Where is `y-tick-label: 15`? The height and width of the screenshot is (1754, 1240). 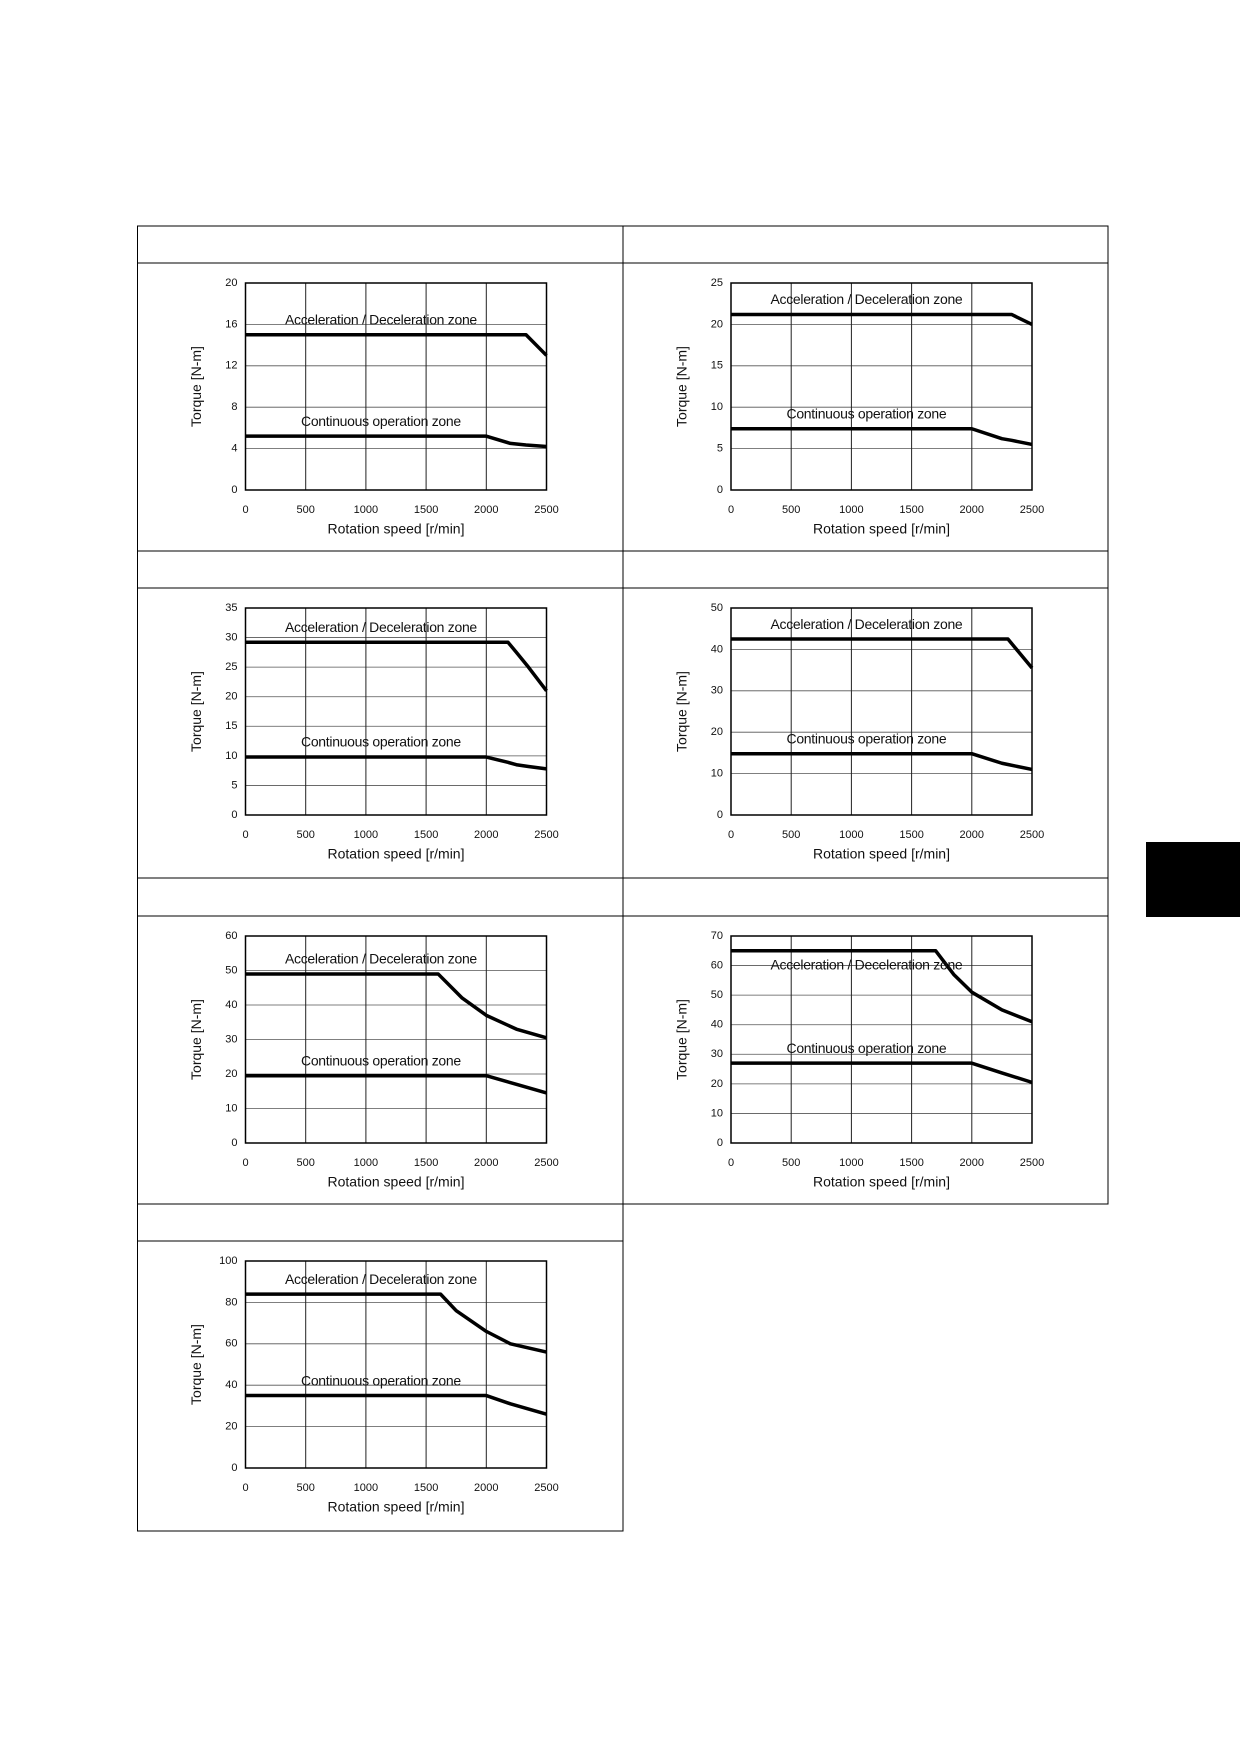
y-tick-label: 15 is located at coordinates (717, 366).